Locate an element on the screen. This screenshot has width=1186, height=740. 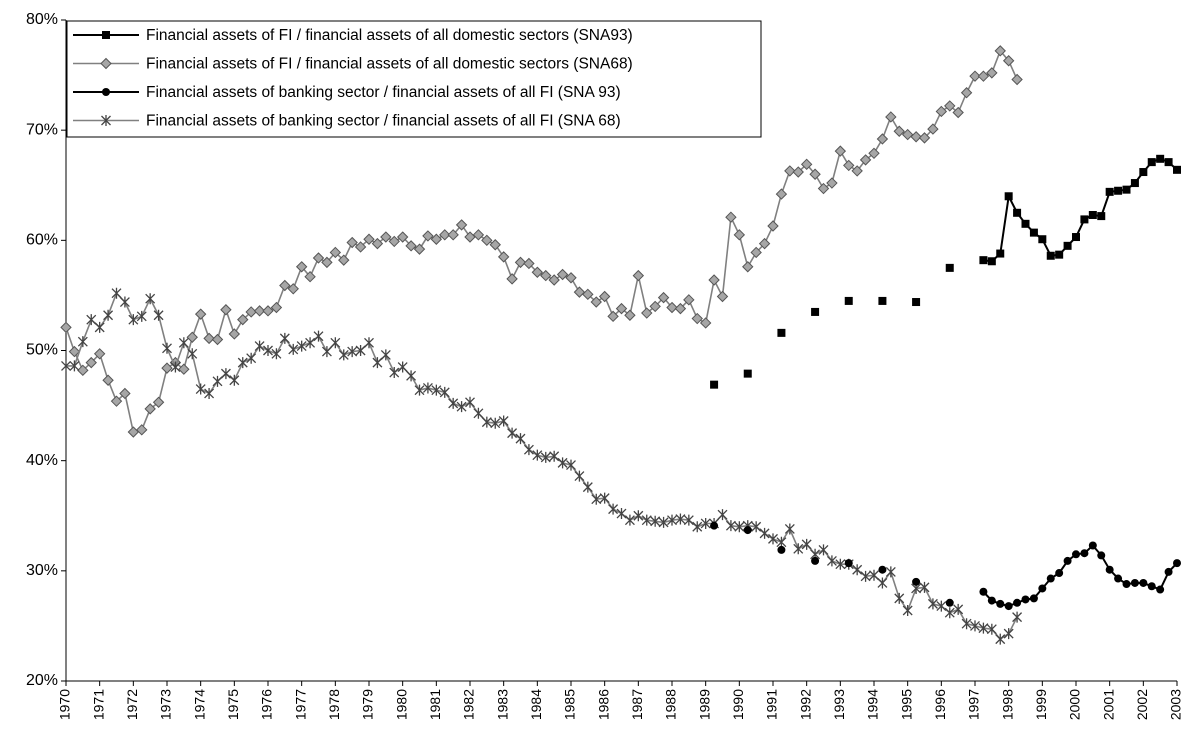
x-tick-label: 1999 is located at coordinates (1041, 704).